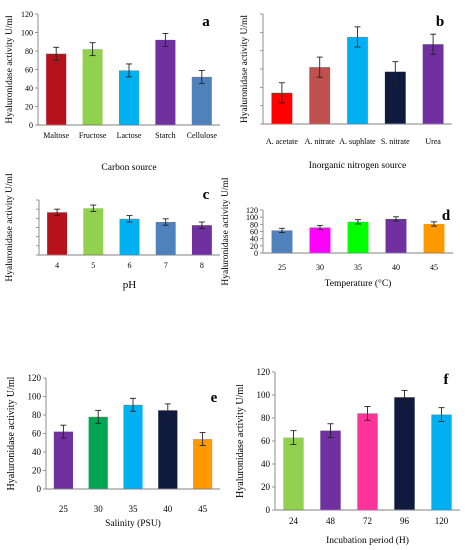 The height and width of the screenshot is (550, 466). I want to click on bar-s-nitrate, so click(395, 97).